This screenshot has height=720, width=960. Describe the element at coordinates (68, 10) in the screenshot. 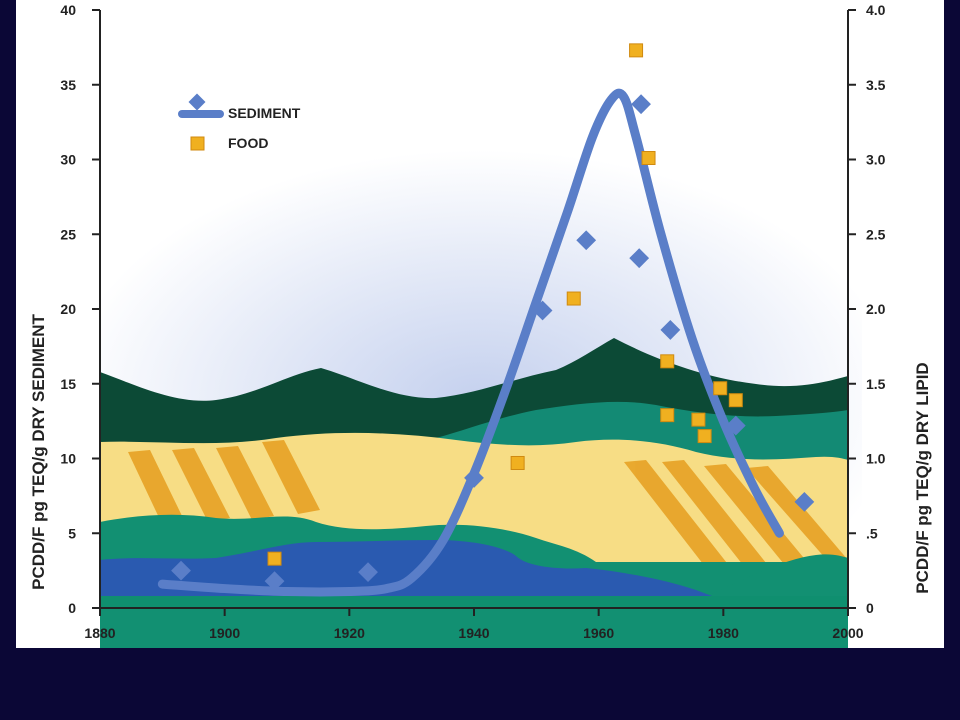

I see `y-left-tick-label: 40` at that location.